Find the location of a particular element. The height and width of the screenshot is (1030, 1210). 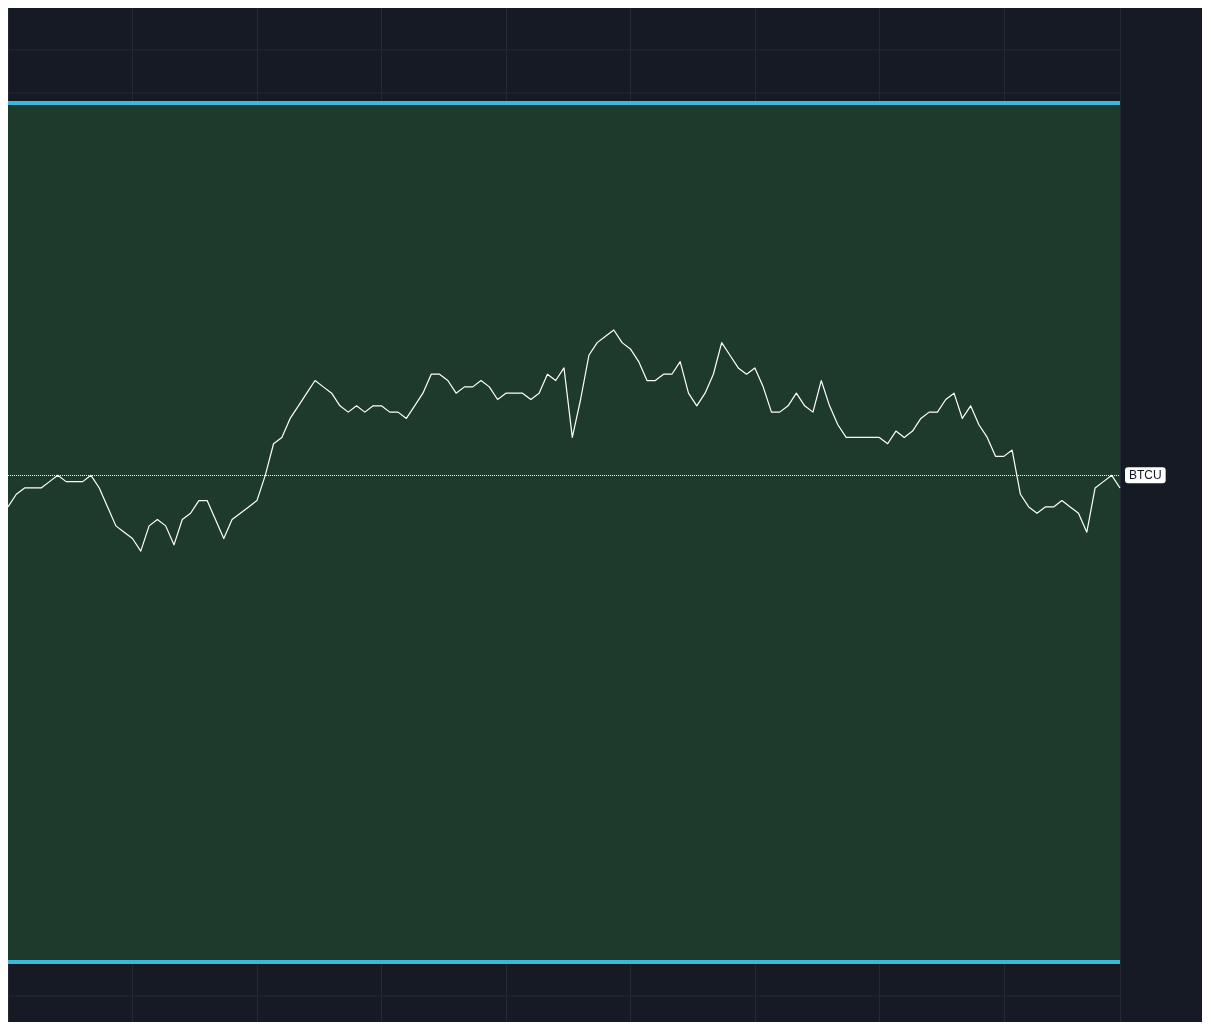

ref-line-label: BTCU is located at coordinates (1145, 475).